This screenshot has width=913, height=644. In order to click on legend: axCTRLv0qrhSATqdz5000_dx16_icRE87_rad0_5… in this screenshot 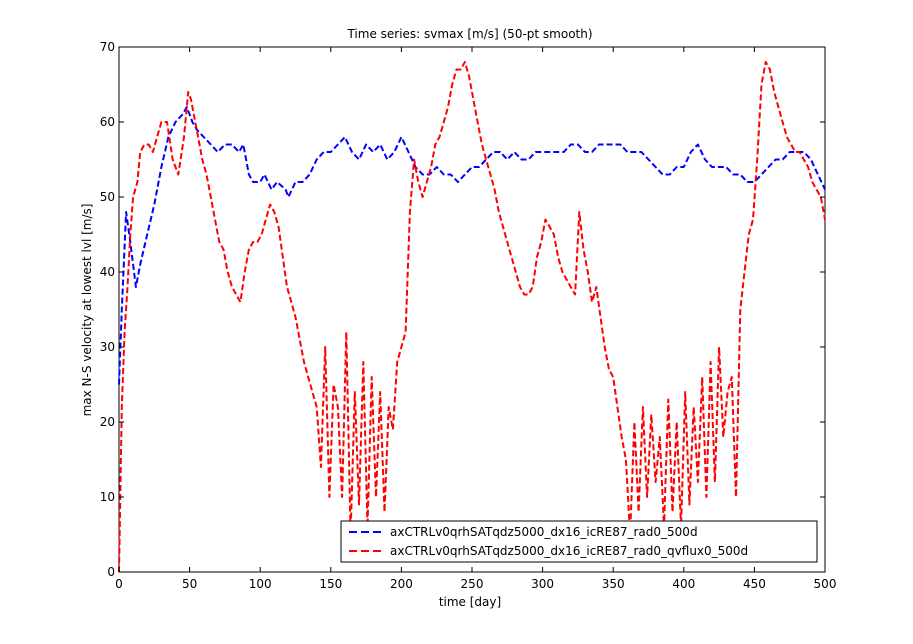, I will do `click(579, 541)`.